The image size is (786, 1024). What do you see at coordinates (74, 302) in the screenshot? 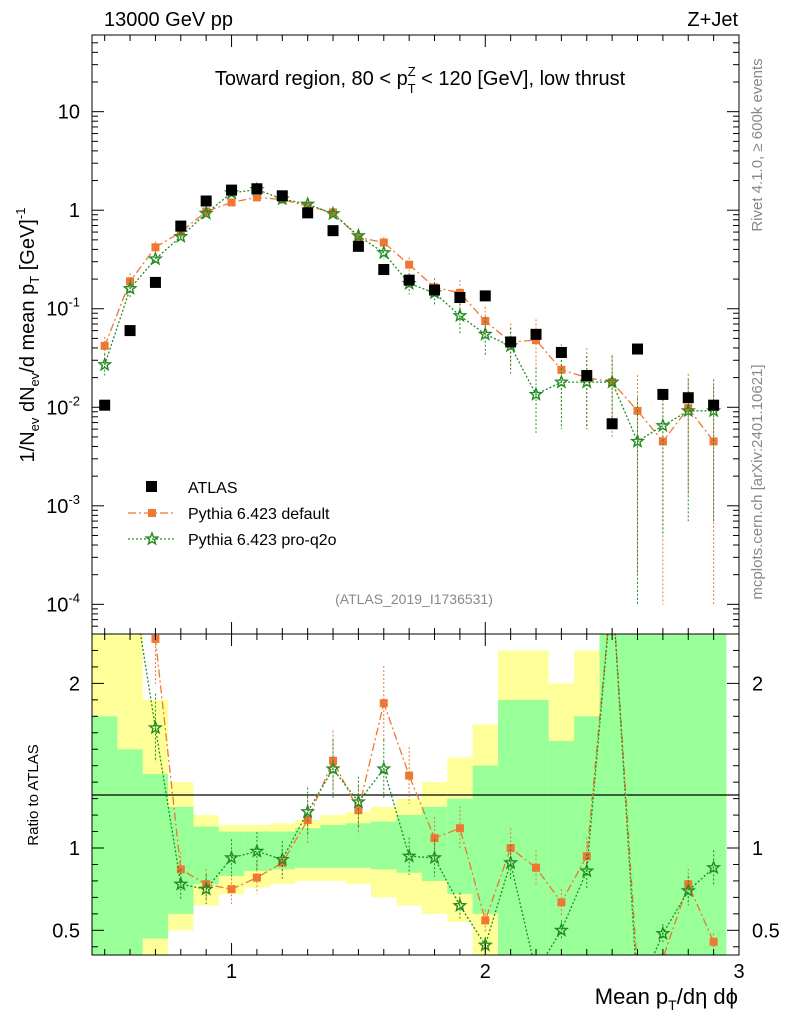
I see `ytick-exp: -1` at bounding box center [74, 302].